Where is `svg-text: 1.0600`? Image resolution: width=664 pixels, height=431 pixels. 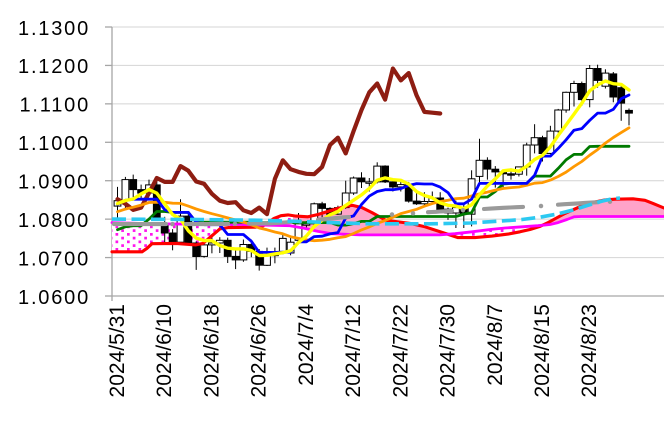
svg-text: 1.0600 is located at coordinates (54, 298).